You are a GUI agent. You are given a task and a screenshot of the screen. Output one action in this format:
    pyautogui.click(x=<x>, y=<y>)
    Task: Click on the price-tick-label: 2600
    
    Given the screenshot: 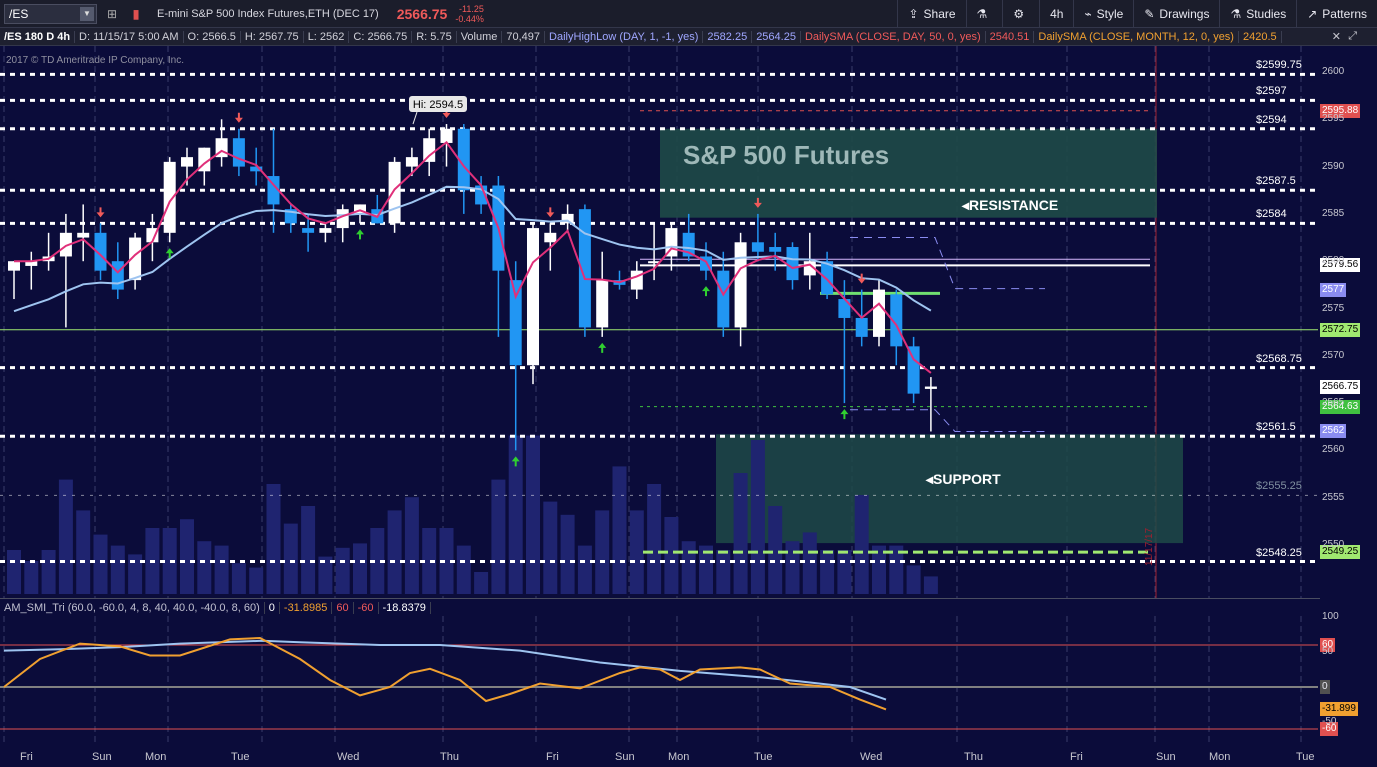 What is the action you would take?
    pyautogui.click(x=1333, y=71)
    